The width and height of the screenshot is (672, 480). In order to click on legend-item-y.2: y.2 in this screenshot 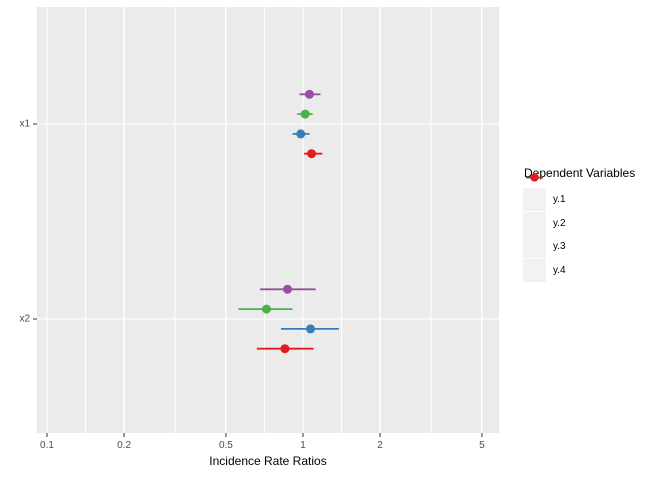, I will do `click(579, 204)`.